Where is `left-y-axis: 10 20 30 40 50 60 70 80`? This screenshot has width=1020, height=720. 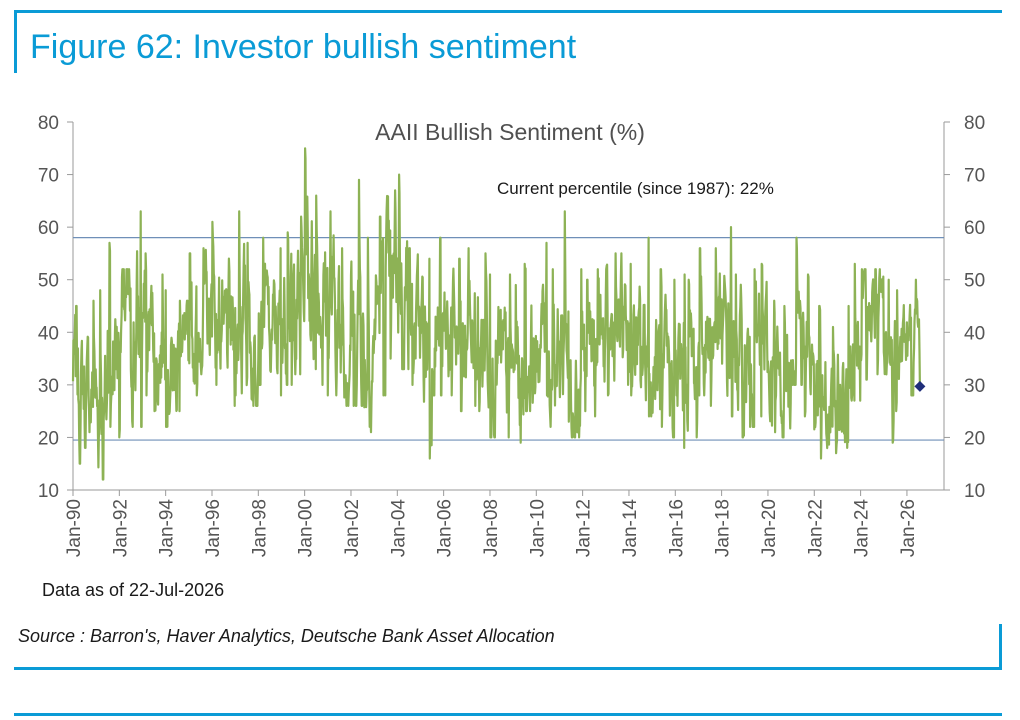 left-y-axis: 10 20 30 40 50 60 70 80 is located at coordinates (56, 307).